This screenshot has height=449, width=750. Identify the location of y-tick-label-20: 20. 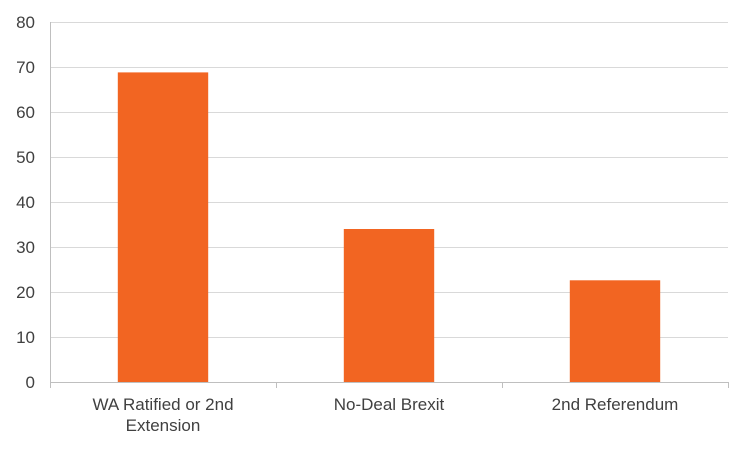
(25, 292).